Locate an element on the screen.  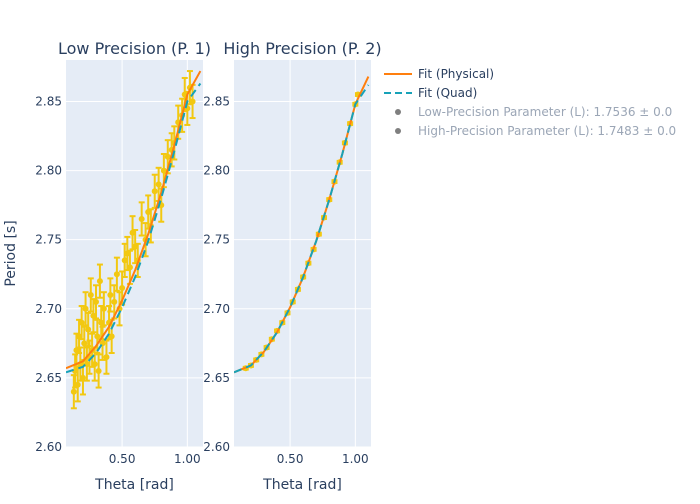
legend-label: Fit (Physical) is located at coordinates (456, 74).